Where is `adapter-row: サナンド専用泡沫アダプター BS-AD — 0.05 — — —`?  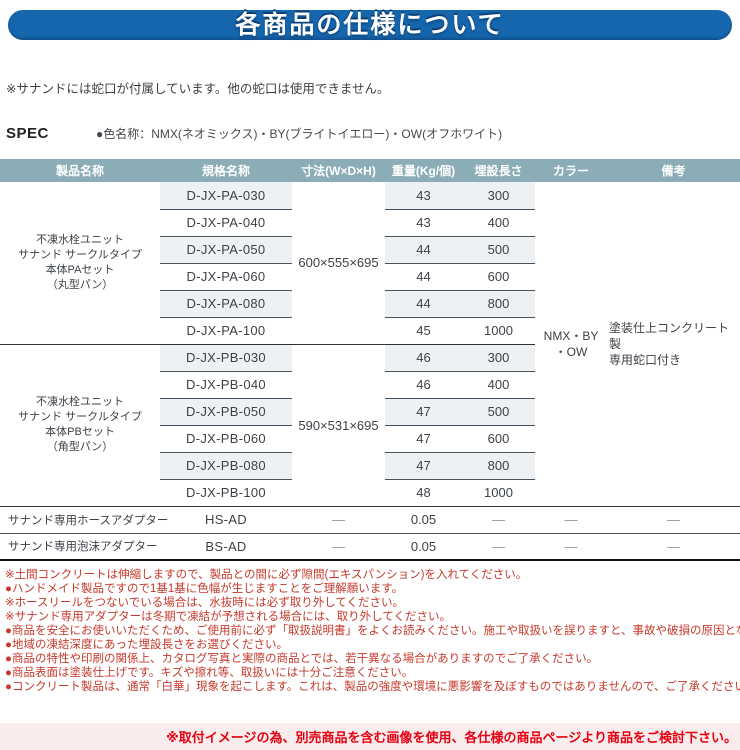 adapter-row: サナンド専用泡沫アダプター BS-AD — 0.05 — — — is located at coordinates (370, 547).